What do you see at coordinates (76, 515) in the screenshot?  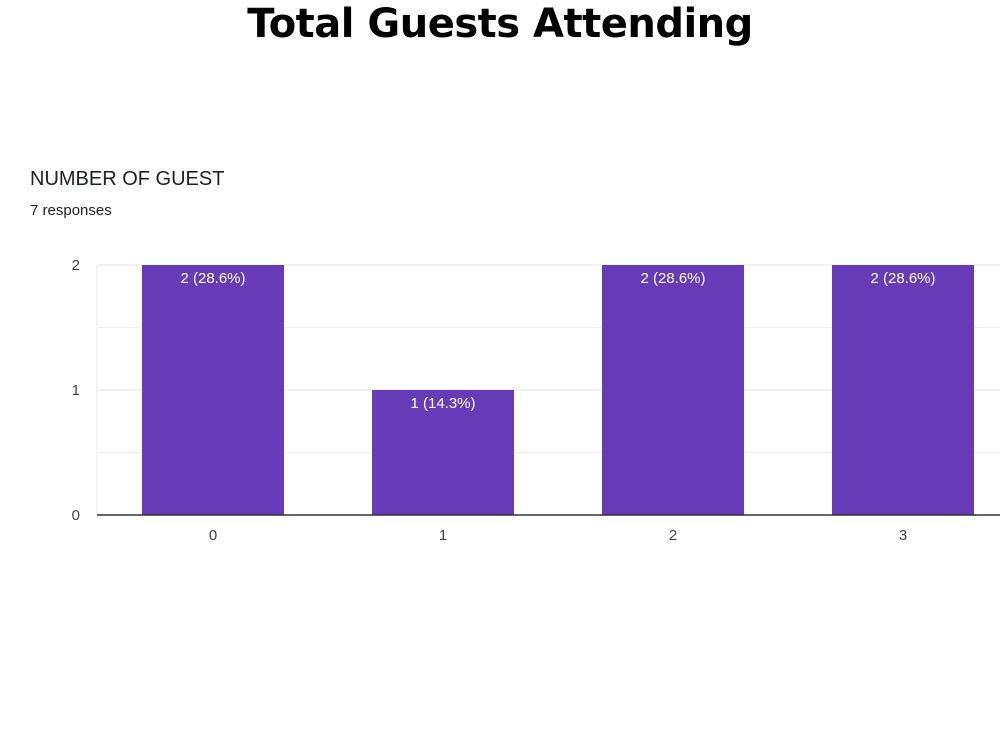 I see `y-tick-label: 0` at bounding box center [76, 515].